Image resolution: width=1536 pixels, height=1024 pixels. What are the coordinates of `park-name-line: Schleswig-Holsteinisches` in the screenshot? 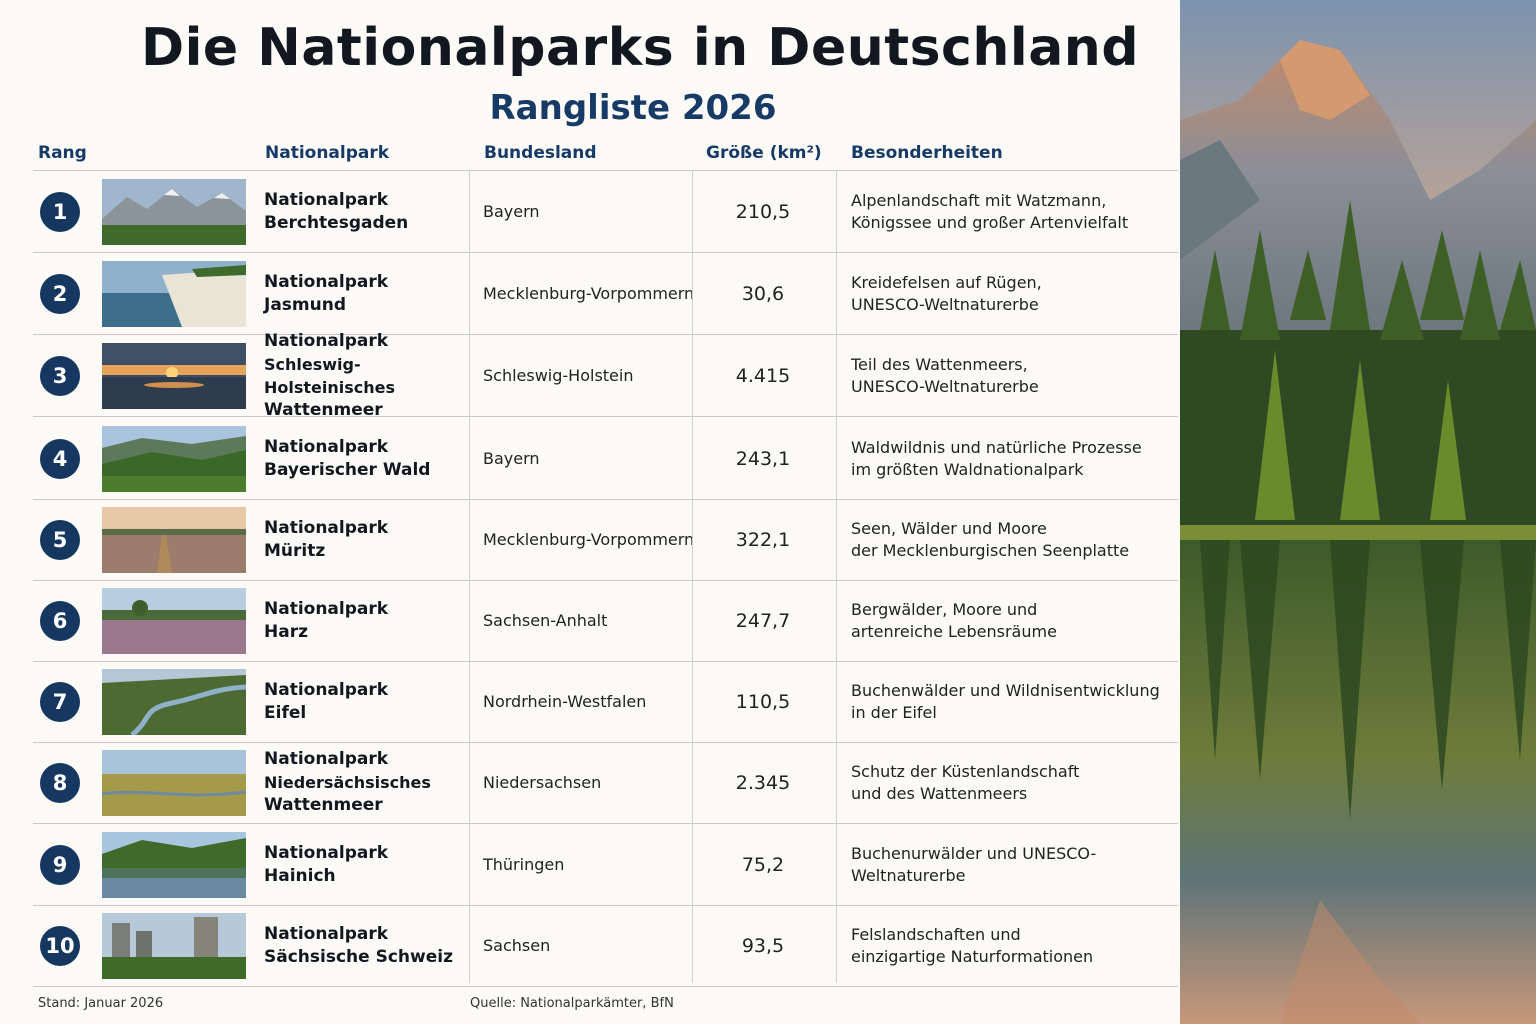 It's located at (330, 375).